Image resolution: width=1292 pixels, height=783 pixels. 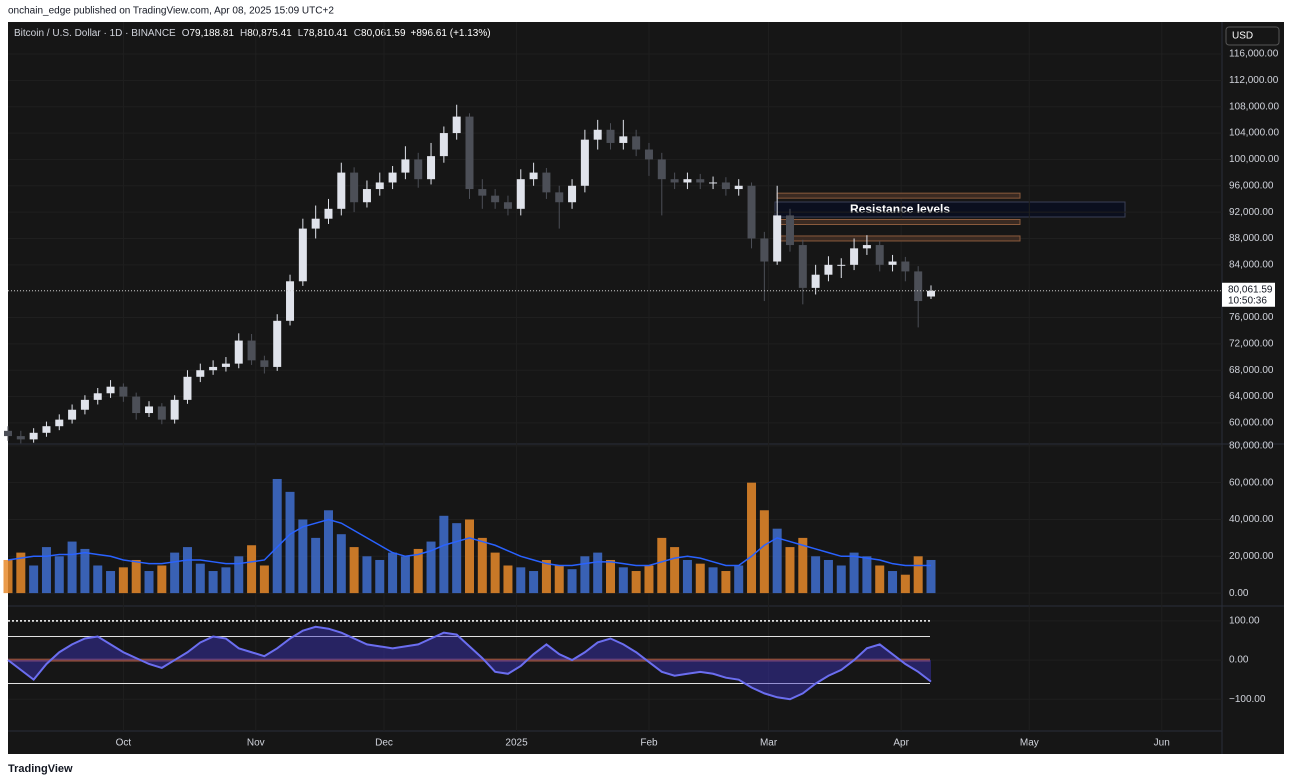 I want to click on y-tick-label: 96,000.00, so click(x=1251, y=185).